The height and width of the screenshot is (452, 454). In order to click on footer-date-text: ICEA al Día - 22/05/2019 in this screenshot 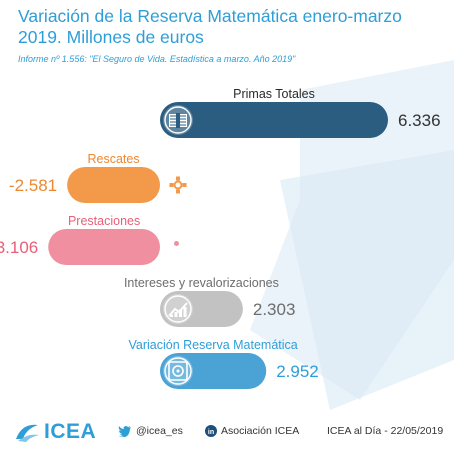, I will do `click(385, 431)`.